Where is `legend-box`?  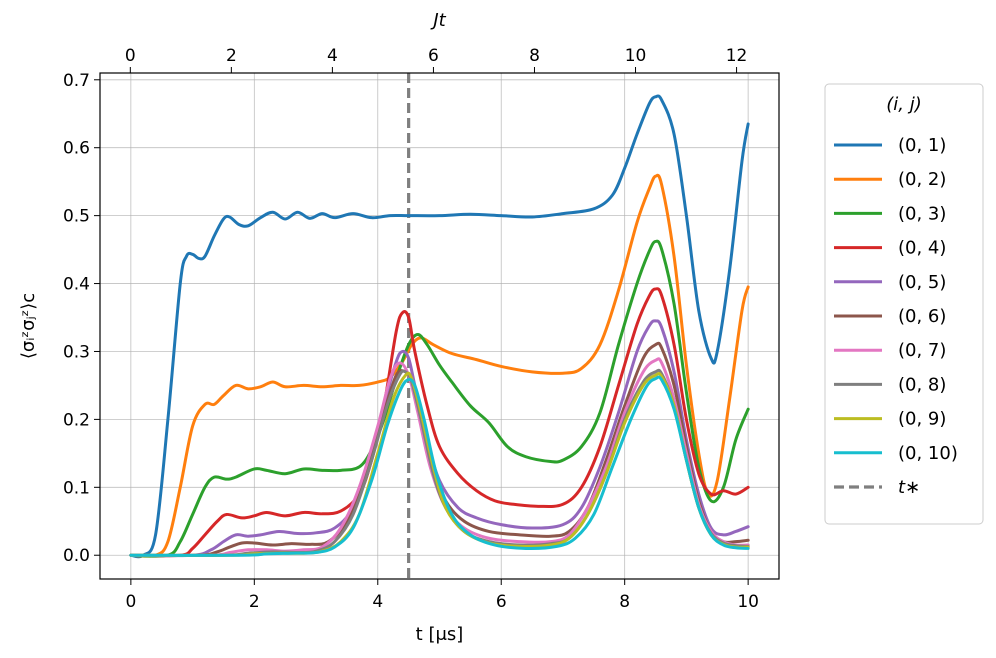 legend-box is located at coordinates (904, 304).